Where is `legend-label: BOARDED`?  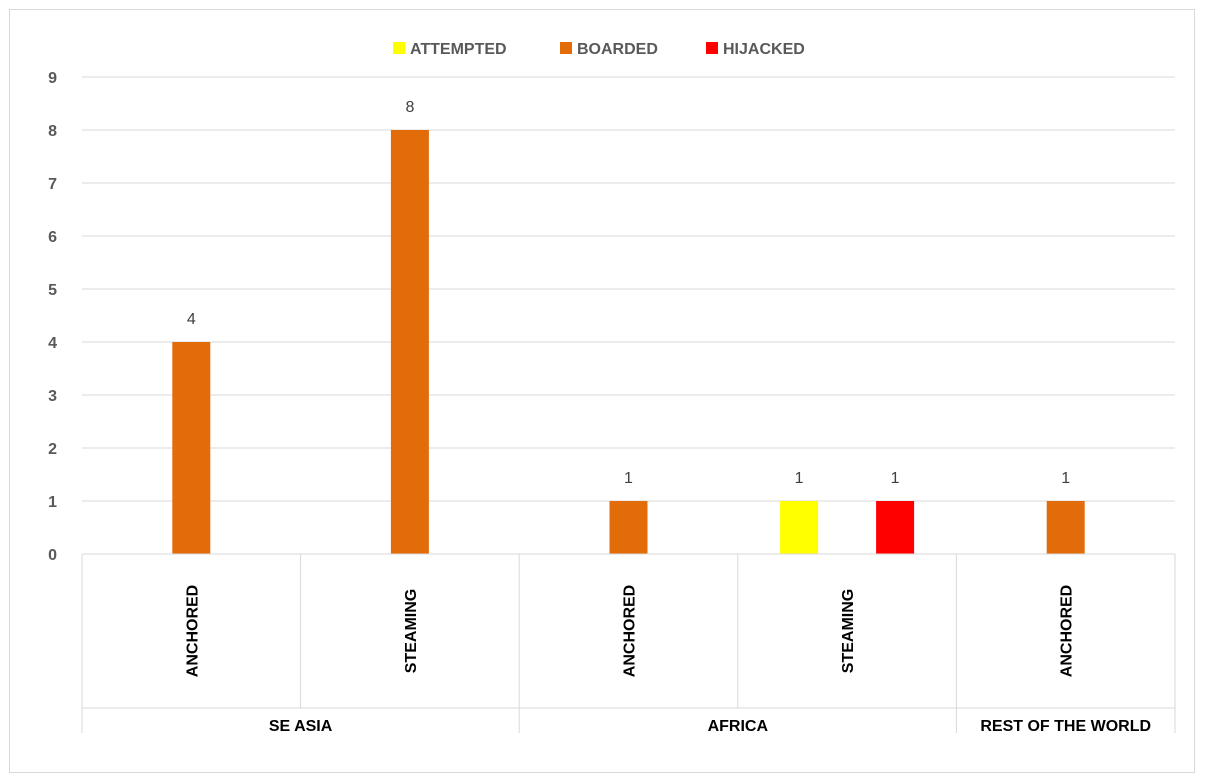 legend-label: BOARDED is located at coordinates (617, 49).